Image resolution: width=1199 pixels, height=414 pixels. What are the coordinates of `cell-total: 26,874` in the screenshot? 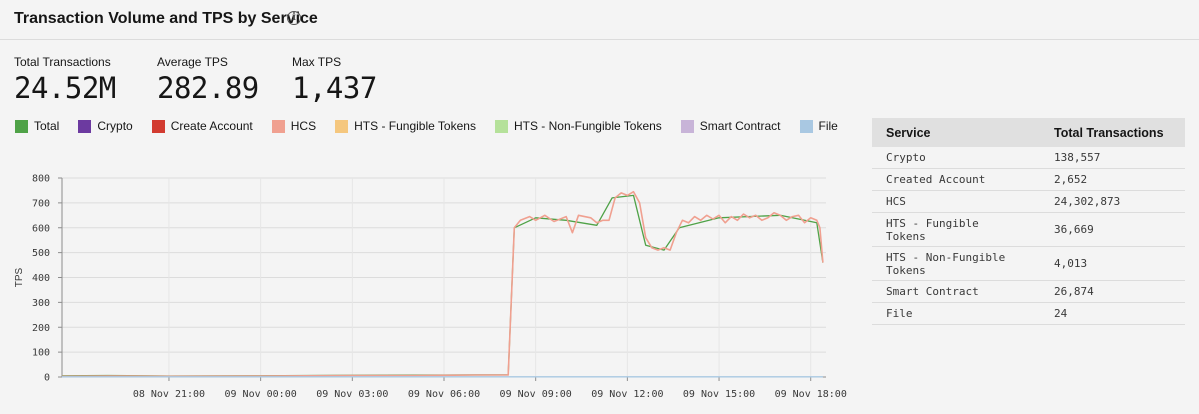 It's located at (1074, 291).